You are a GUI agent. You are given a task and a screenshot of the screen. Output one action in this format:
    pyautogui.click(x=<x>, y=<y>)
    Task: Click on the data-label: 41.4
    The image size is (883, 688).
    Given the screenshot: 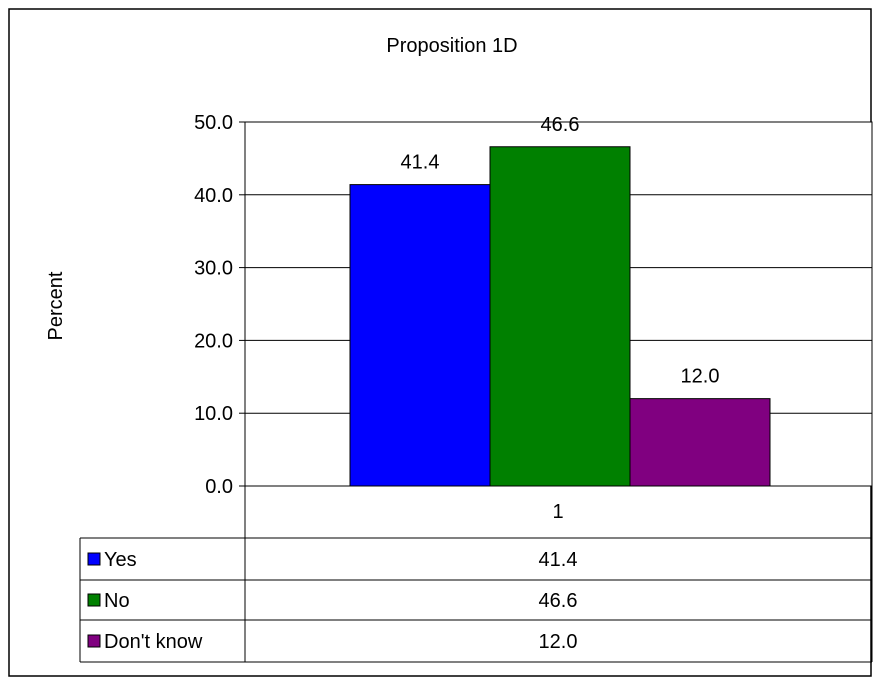 What is the action you would take?
    pyautogui.click(x=420, y=163)
    